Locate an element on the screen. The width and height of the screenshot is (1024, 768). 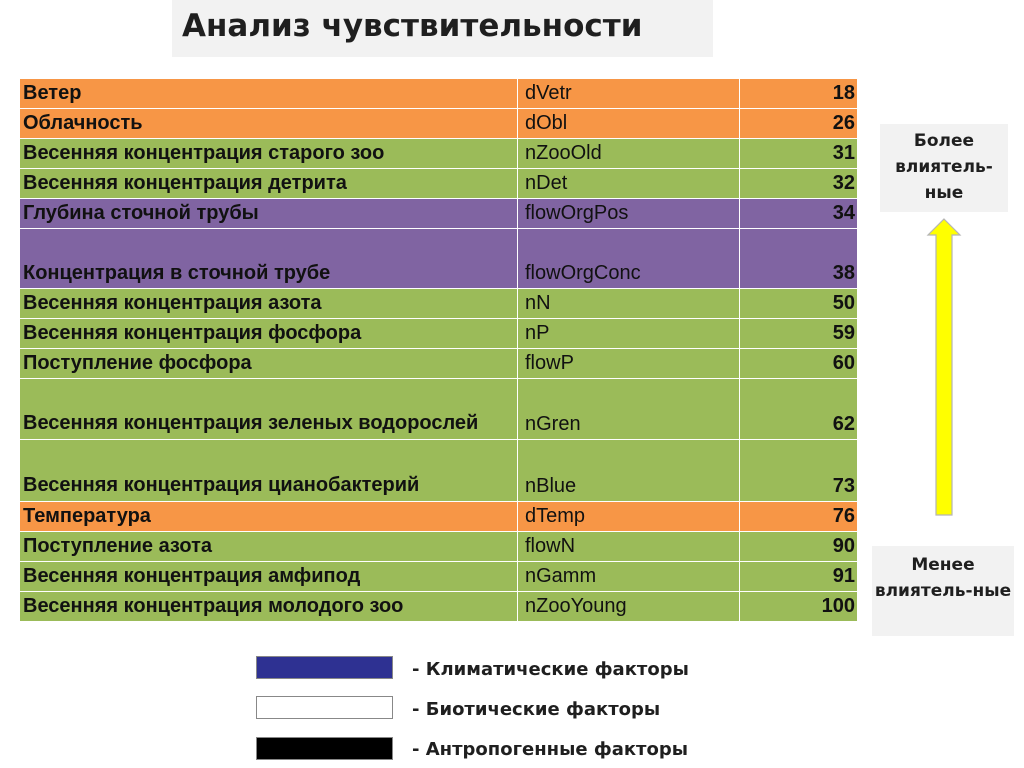
row-value: 26 is located at coordinates (798, 123).